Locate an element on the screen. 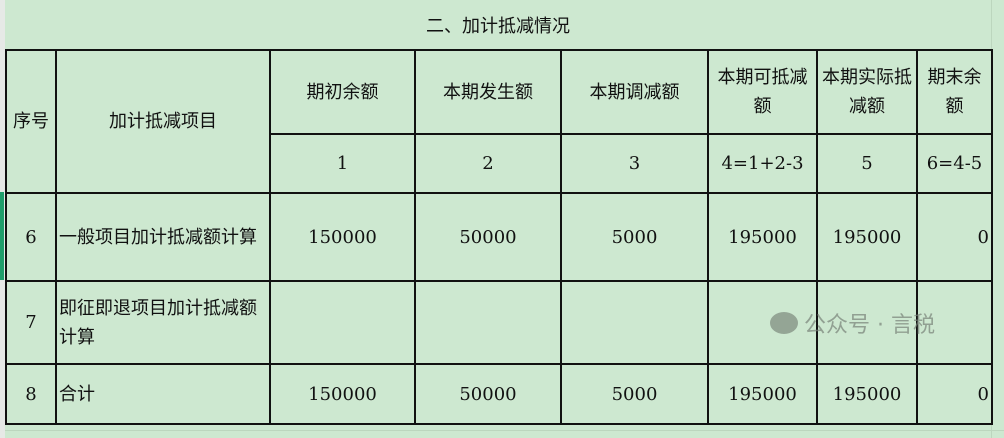  formula-cell: 4=1+2-3 is located at coordinates (762, 163).